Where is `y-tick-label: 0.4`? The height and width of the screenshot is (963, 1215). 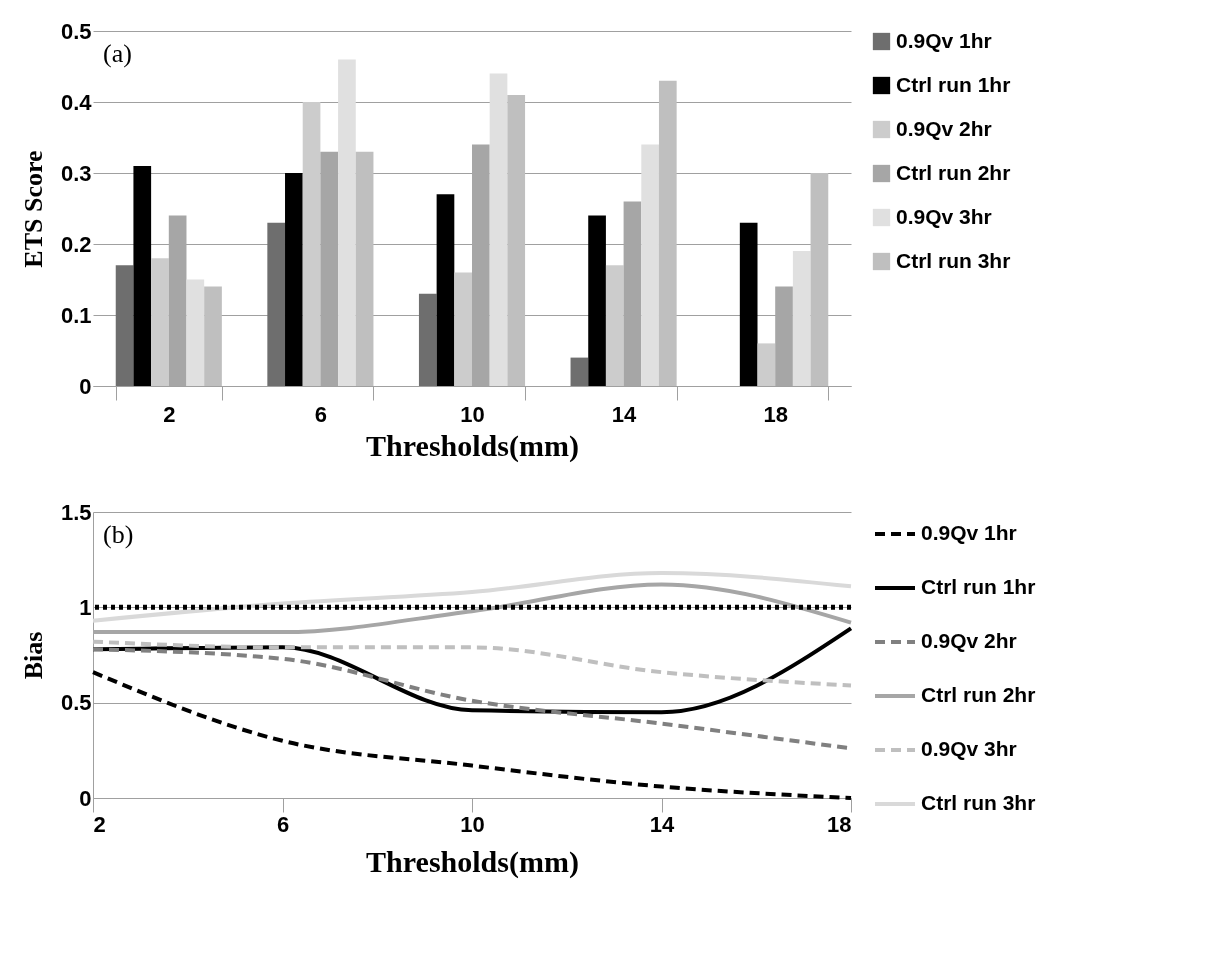
y-tick-label: 0.4 is located at coordinates (76, 102).